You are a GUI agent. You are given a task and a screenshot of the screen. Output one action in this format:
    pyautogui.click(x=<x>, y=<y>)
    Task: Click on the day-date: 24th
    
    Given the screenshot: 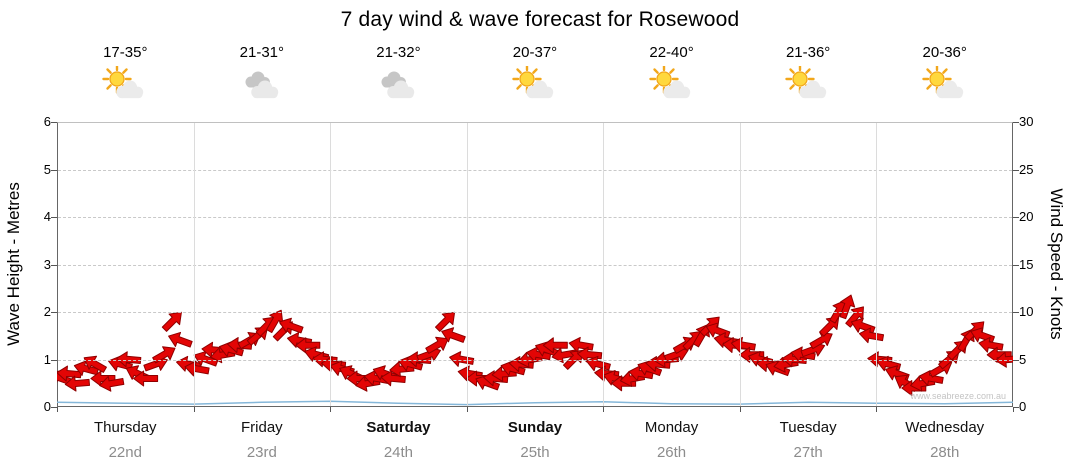 What is the action you would take?
    pyautogui.click(x=398, y=452)
    